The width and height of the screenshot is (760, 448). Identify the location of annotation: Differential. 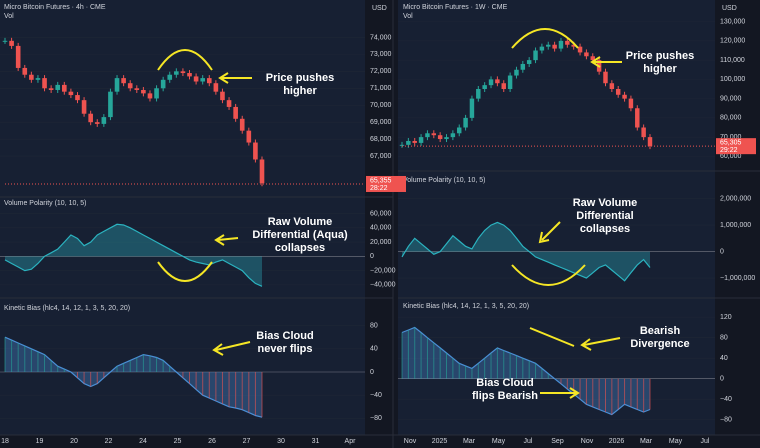
(604, 216).